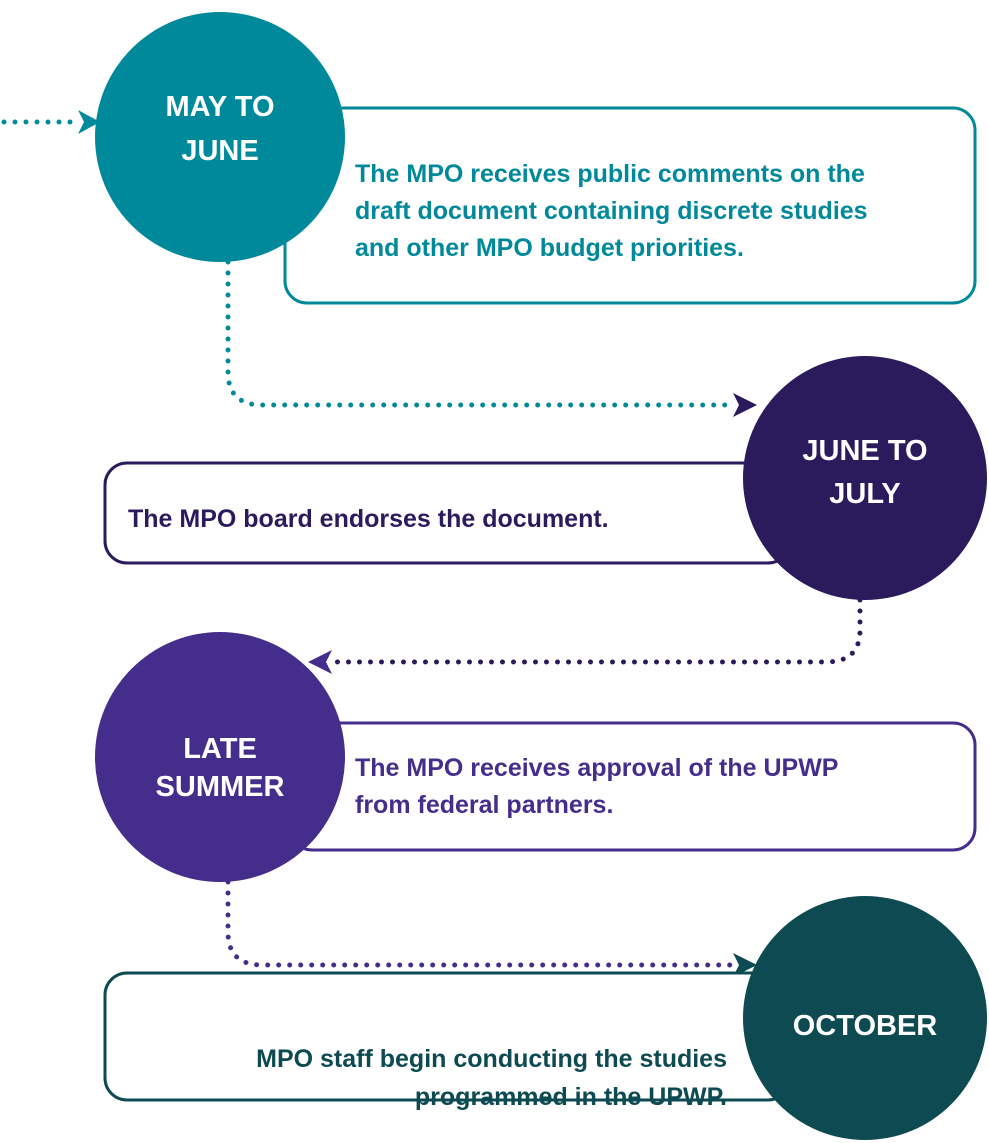 This screenshot has width=989, height=1143. What do you see at coordinates (864, 451) in the screenshot?
I see `period: JUNE TO` at bounding box center [864, 451].